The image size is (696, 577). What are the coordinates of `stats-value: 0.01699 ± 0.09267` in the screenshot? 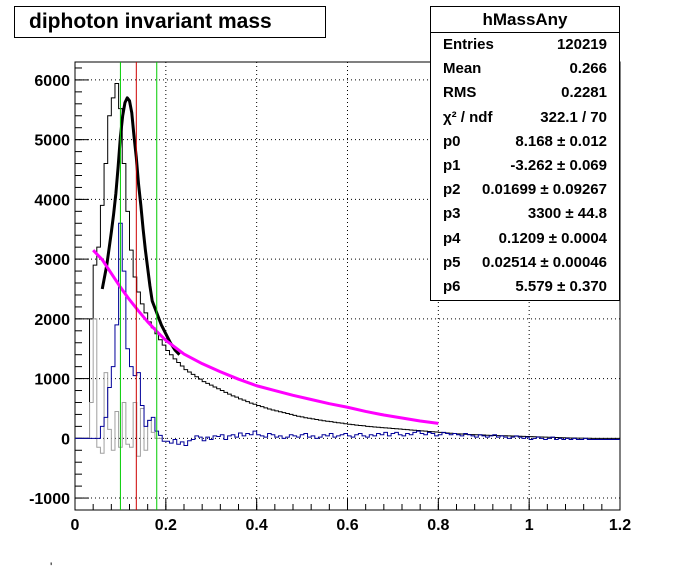 It's located at (544, 190).